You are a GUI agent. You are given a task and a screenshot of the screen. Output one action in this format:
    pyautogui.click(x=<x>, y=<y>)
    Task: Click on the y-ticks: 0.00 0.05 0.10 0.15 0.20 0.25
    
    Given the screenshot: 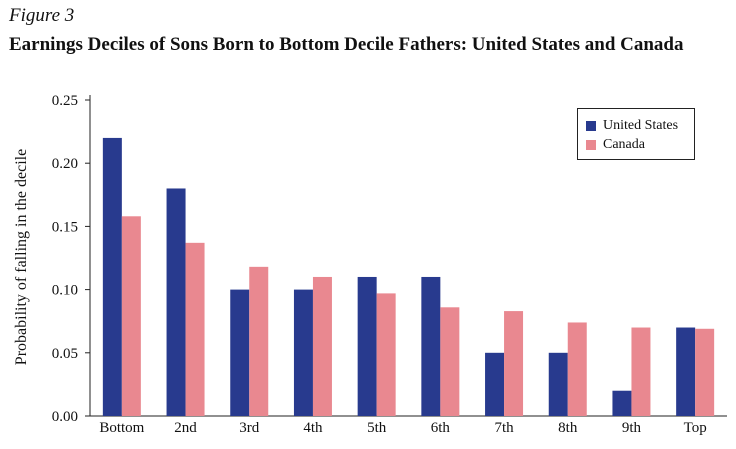 What is the action you would take?
    pyautogui.click(x=71, y=259)
    